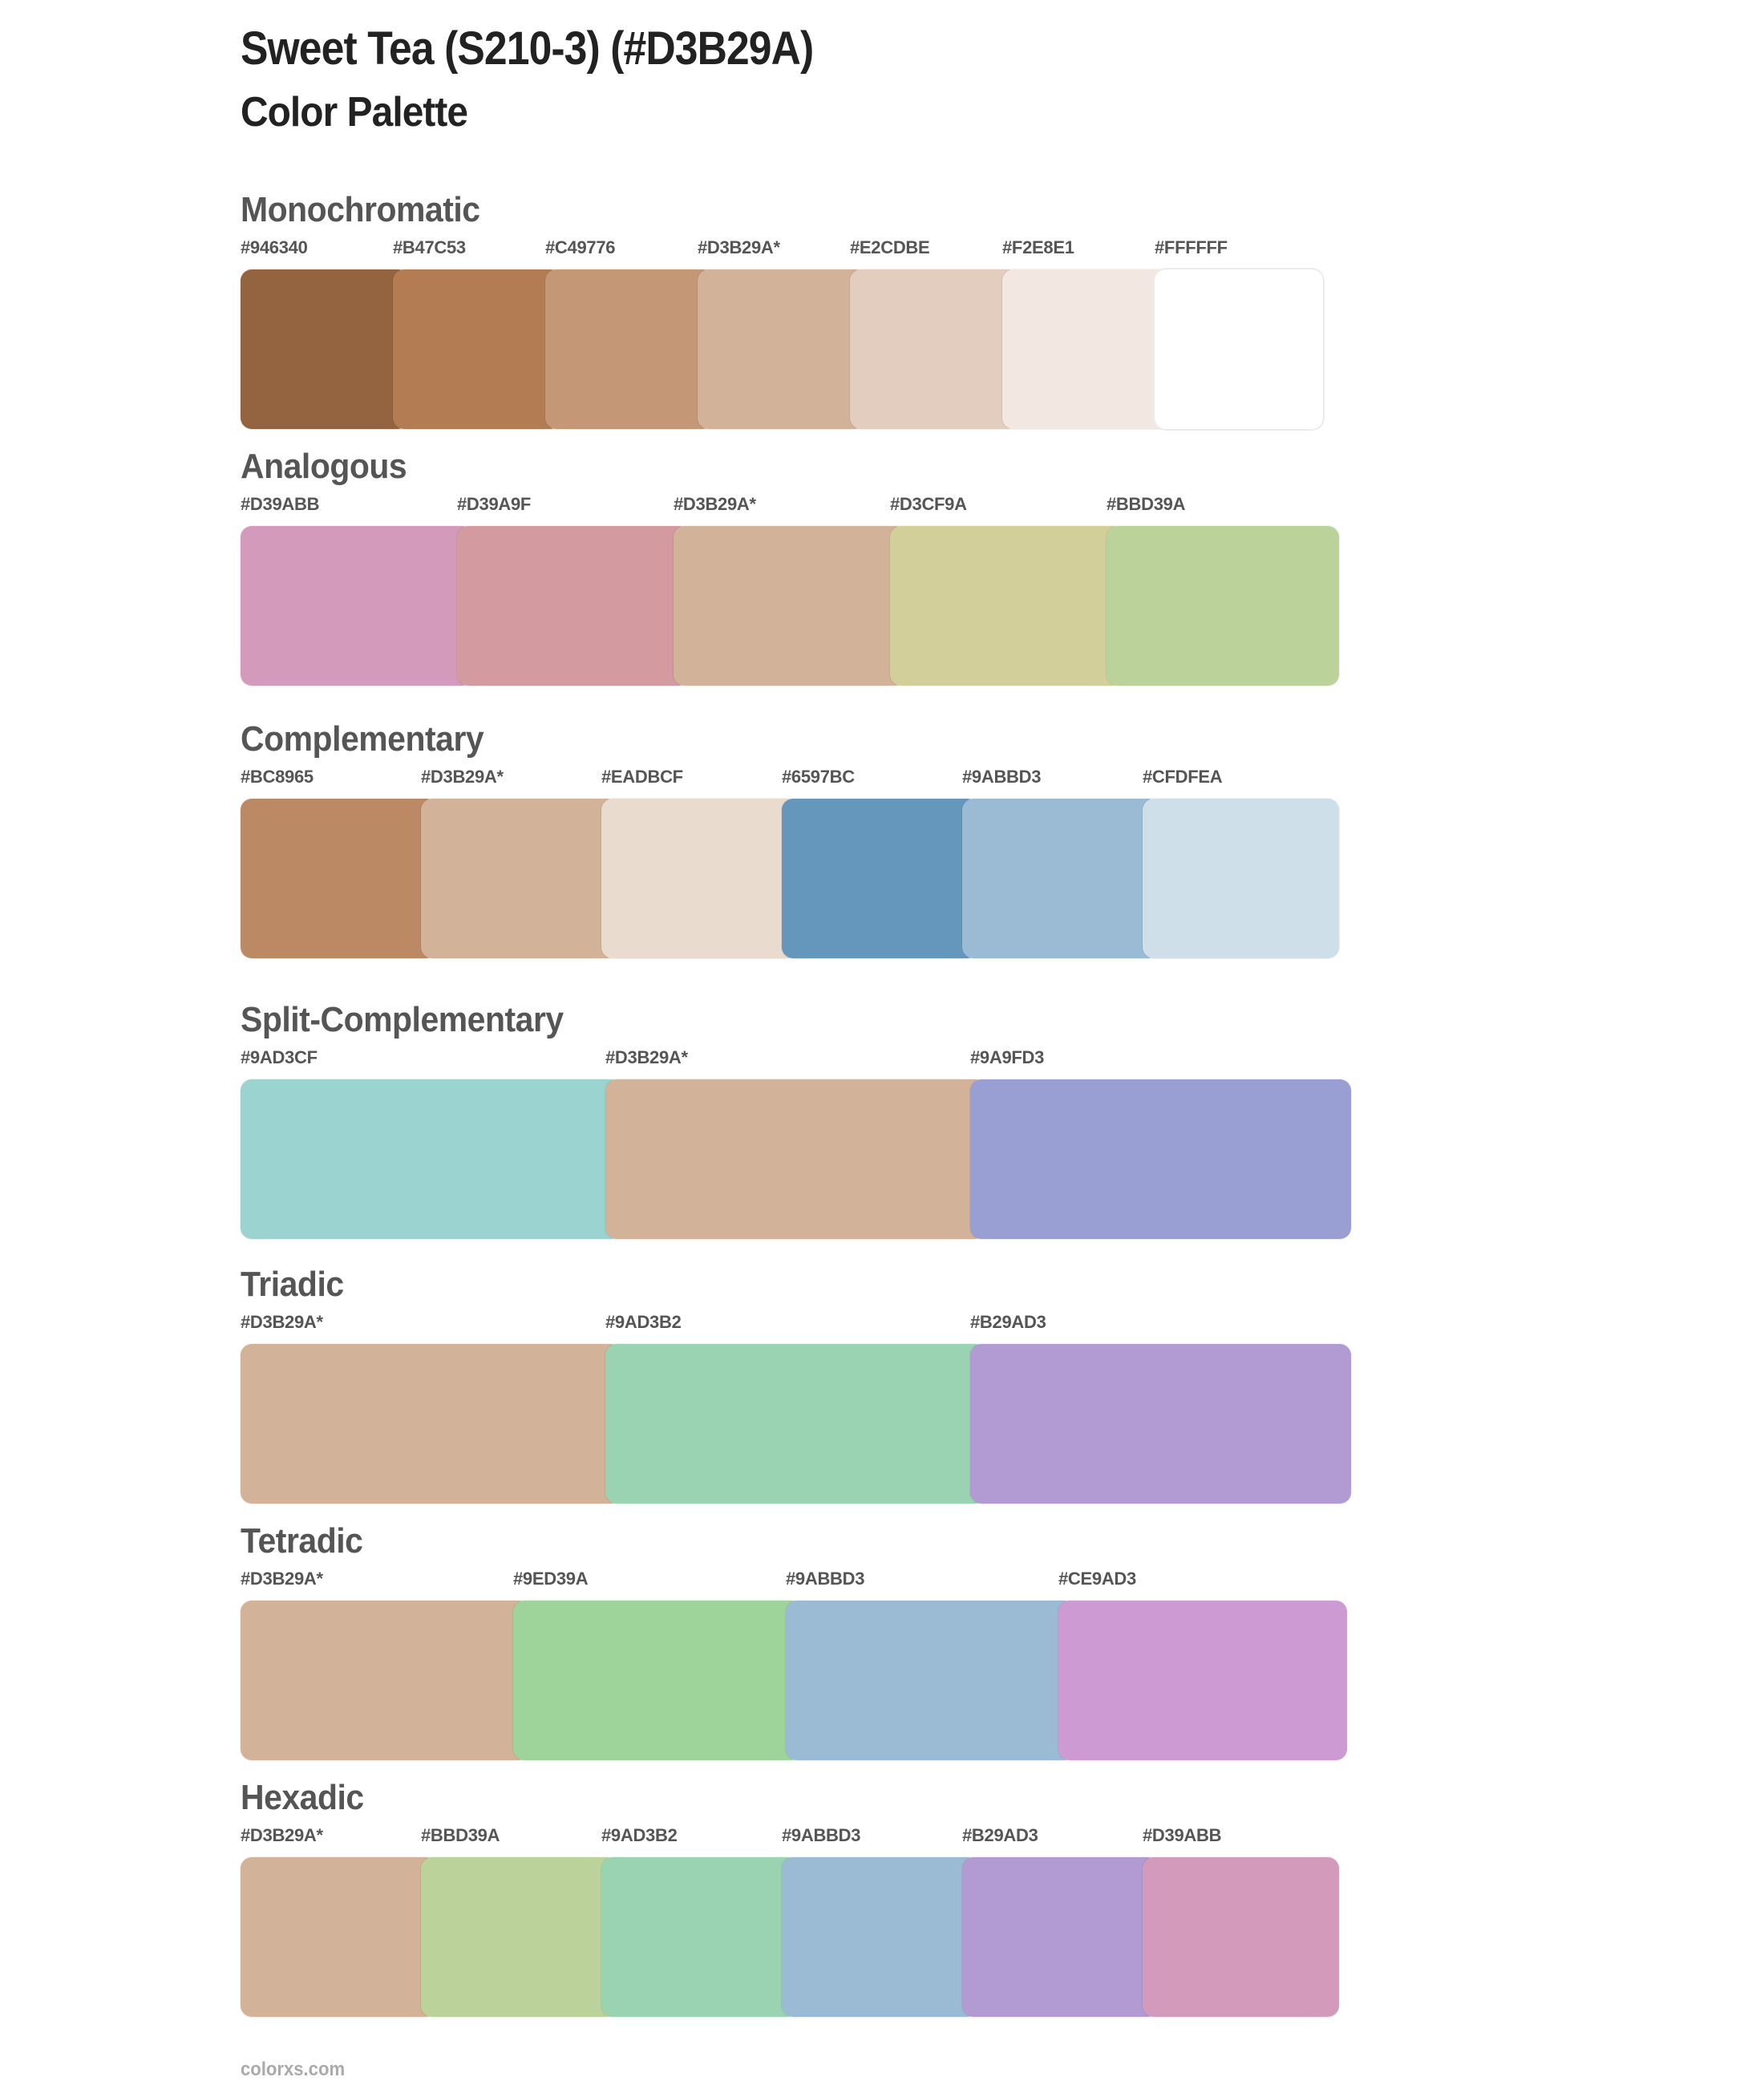 The image size is (1764, 2085). I want to click on swatch-label: #B29AD3, so click(1008, 1322).